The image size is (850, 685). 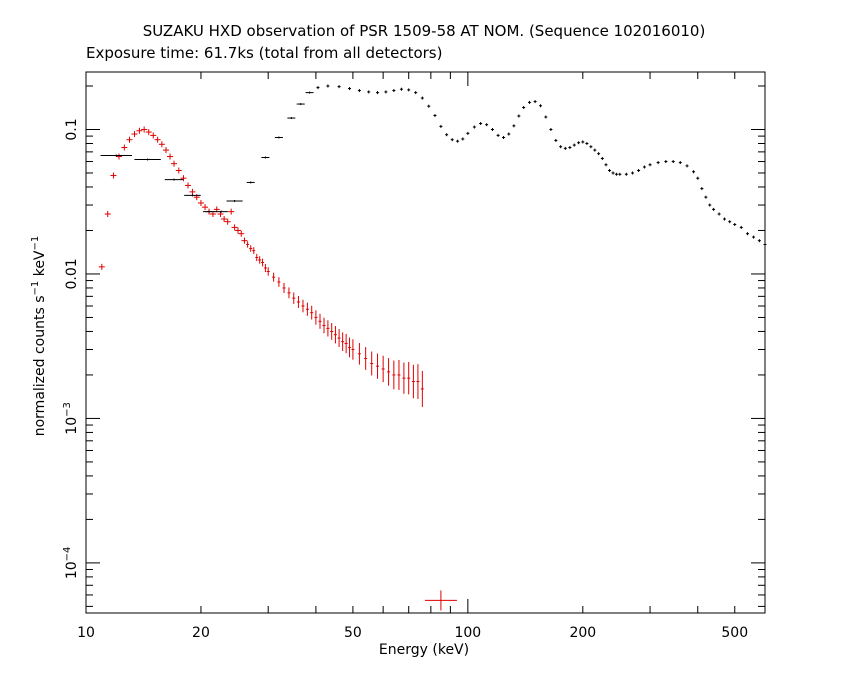 I want to click on x-tick-label: 100, so click(x=467, y=633).